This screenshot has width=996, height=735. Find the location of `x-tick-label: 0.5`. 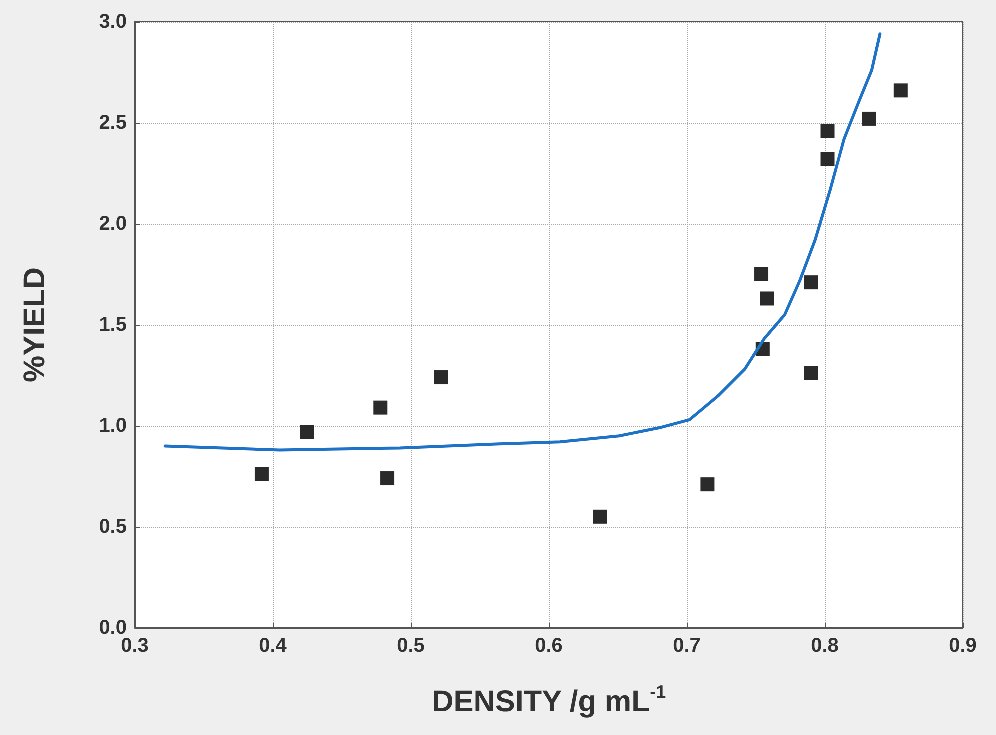

x-tick-label: 0.5 is located at coordinates (411, 646).